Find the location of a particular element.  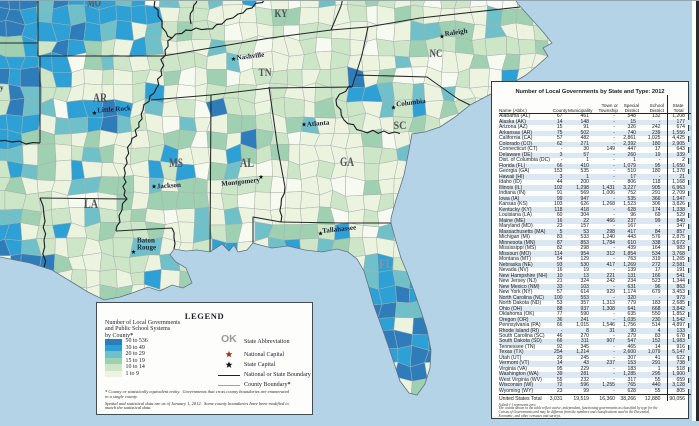

svg-text: FL is located at coordinates (386, 263).